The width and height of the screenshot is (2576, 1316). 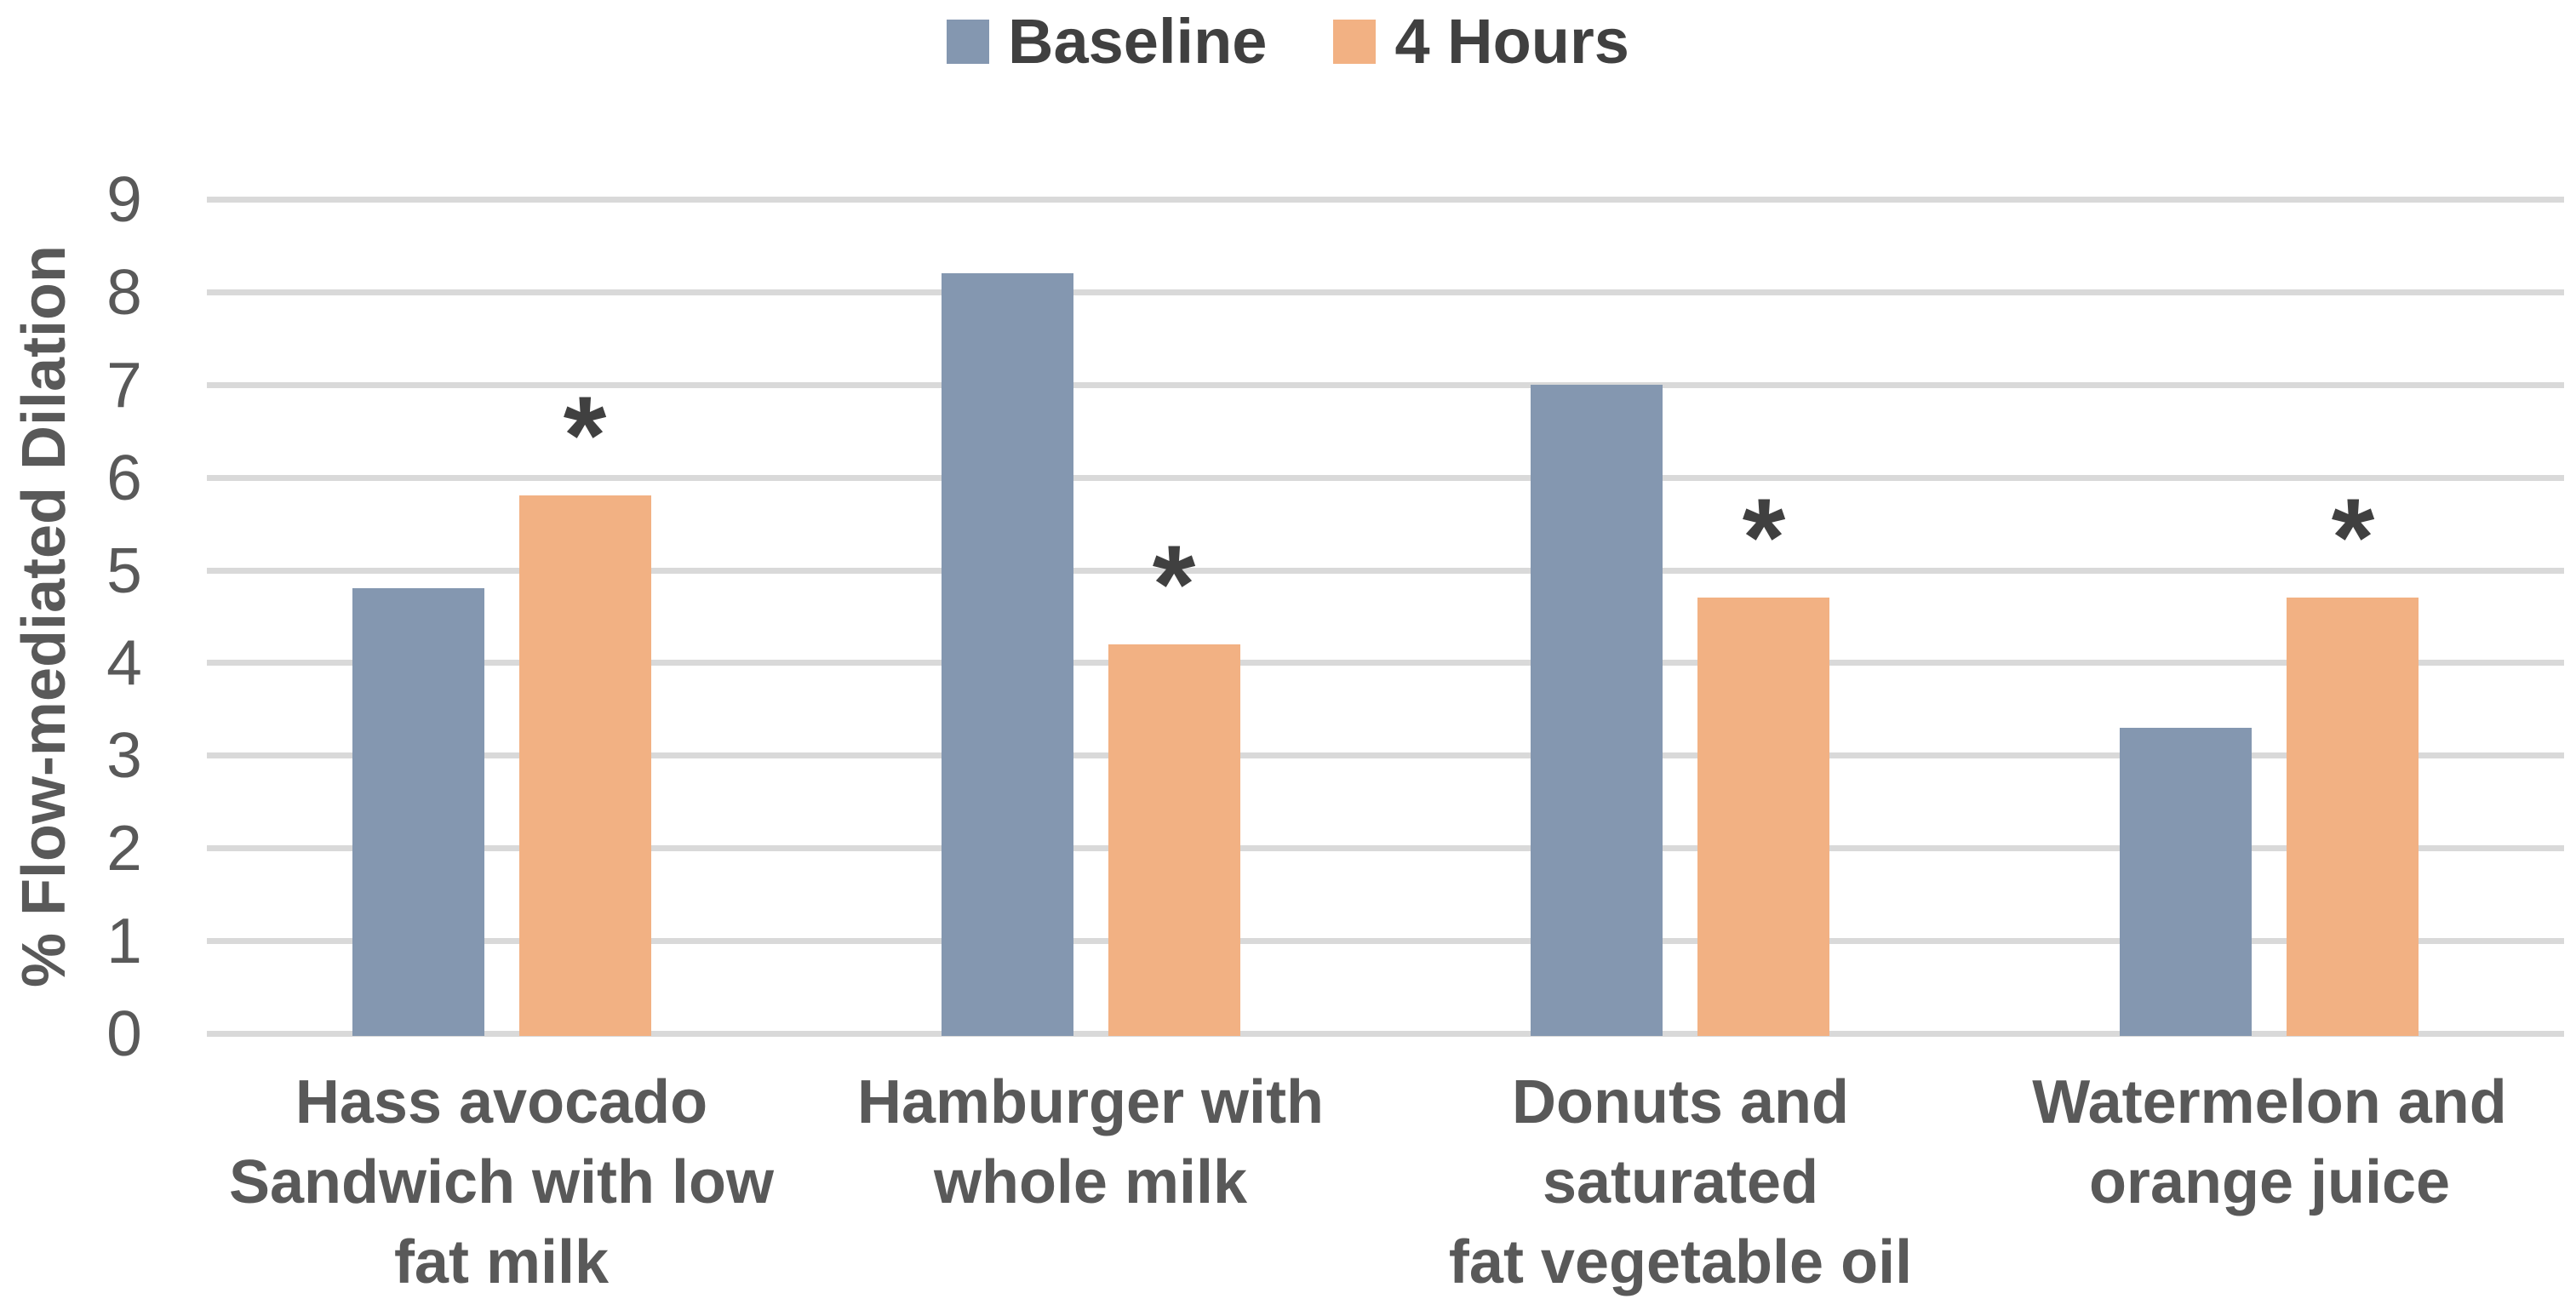 I want to click on y-axis-title: % Flow-mediated Dilation, so click(x=44, y=616).